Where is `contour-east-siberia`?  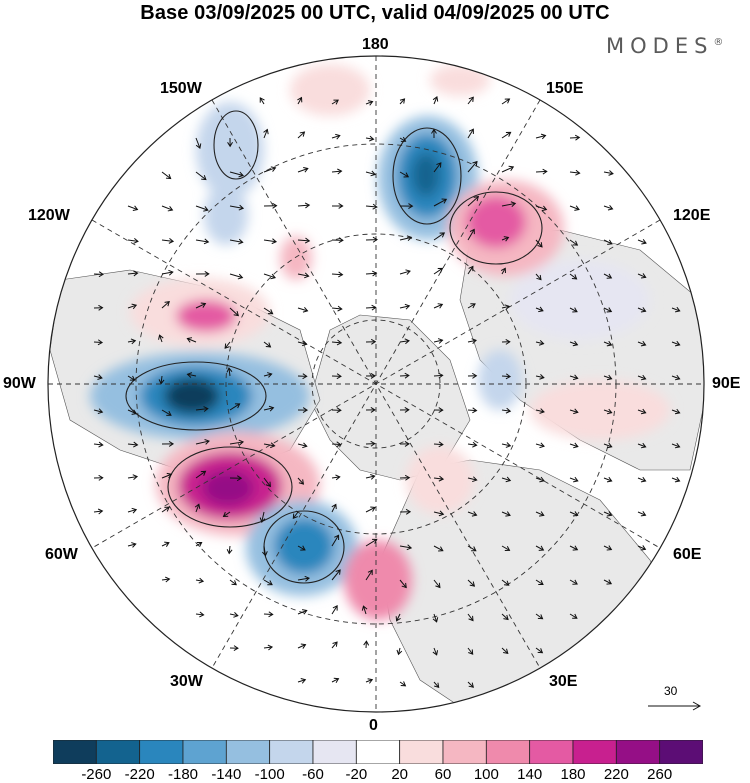 contour-east-siberia is located at coordinates (496, 228).